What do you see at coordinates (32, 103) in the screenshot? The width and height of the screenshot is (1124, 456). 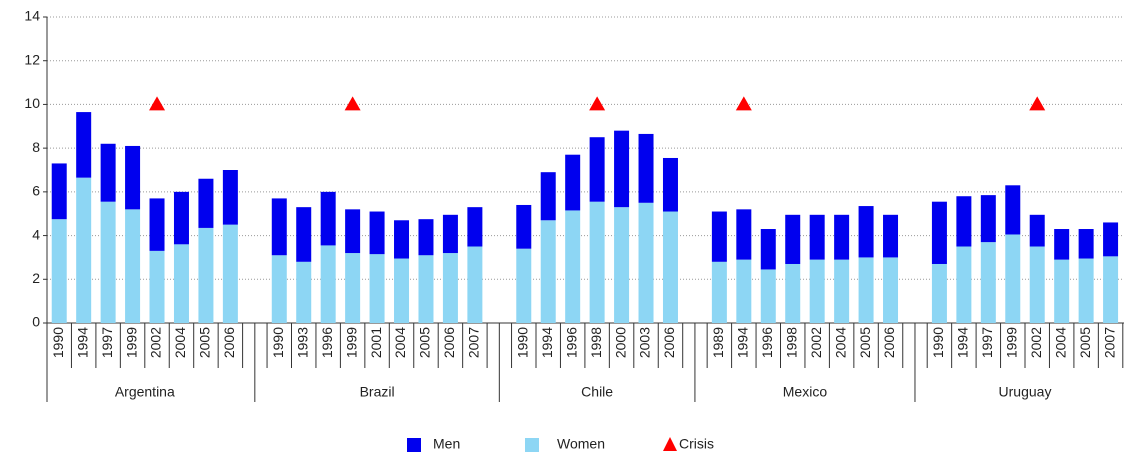 I see `y-tick-label: 10` at bounding box center [32, 103].